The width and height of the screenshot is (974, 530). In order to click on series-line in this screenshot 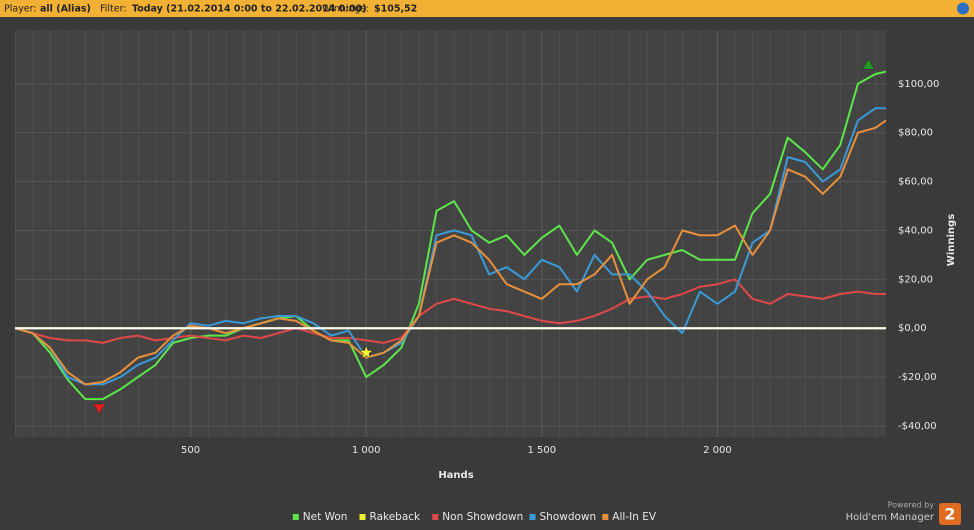, I will do `click(450, 311)`.